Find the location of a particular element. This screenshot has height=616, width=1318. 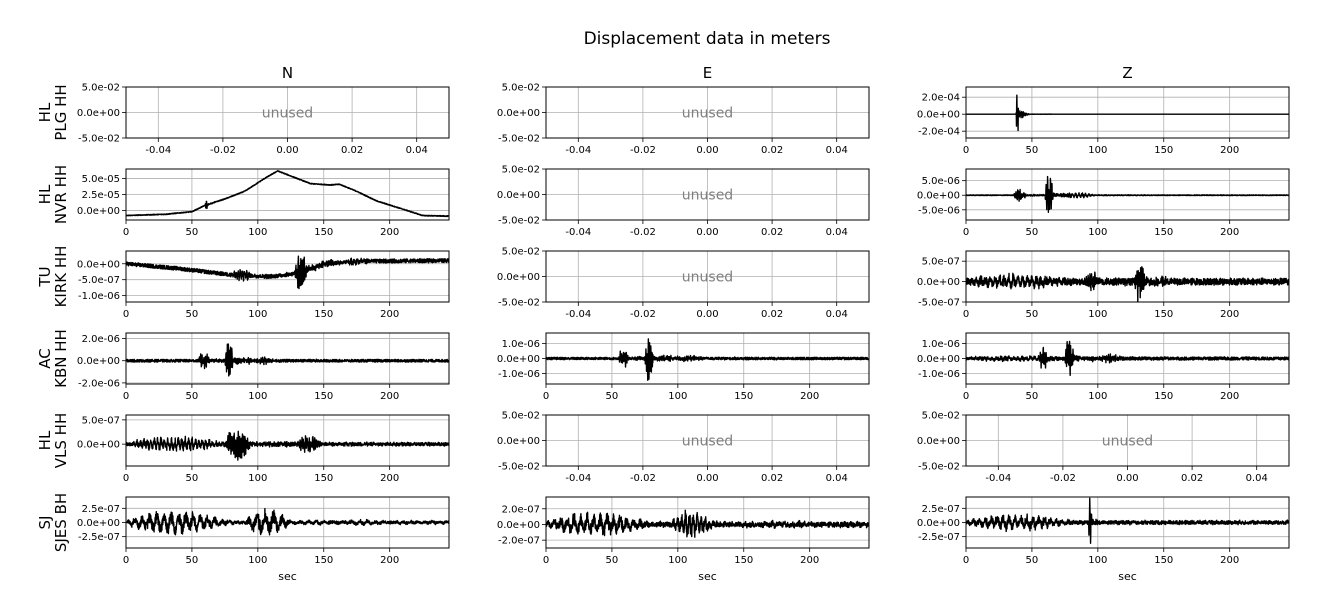

y-tick-label: 2.0e-06 is located at coordinates (101, 339).